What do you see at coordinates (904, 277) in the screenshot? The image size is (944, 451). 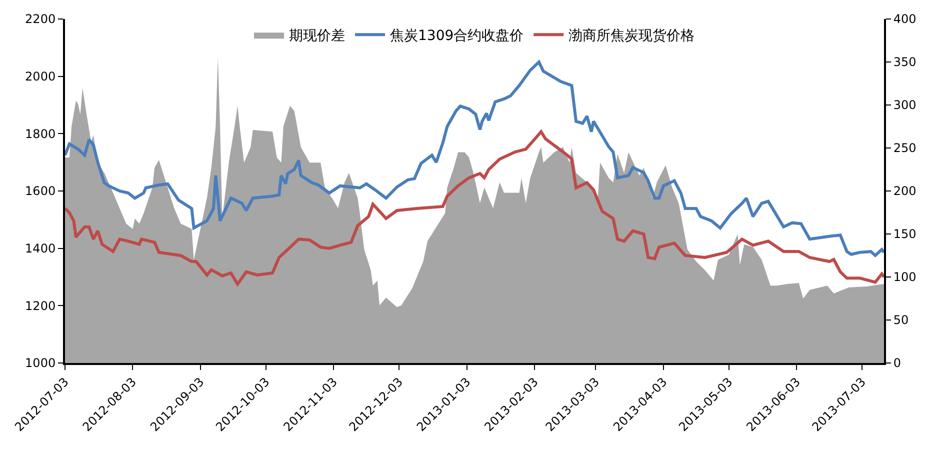 I see `y2-tick-label: 100` at bounding box center [904, 277].